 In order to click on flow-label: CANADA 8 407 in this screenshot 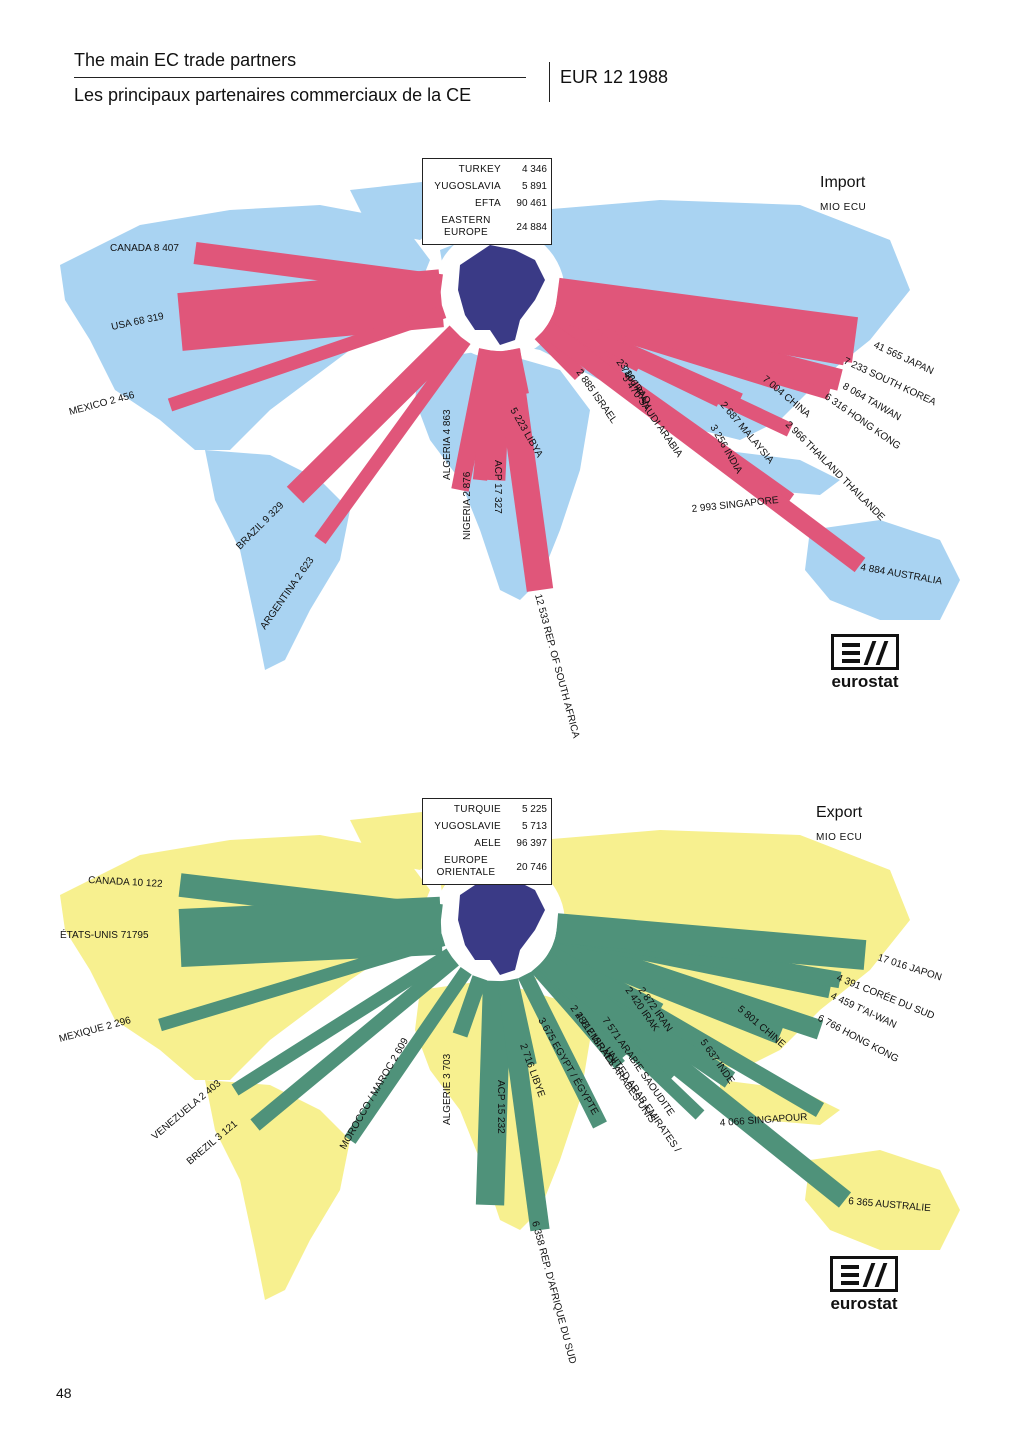, I will do `click(144, 248)`.